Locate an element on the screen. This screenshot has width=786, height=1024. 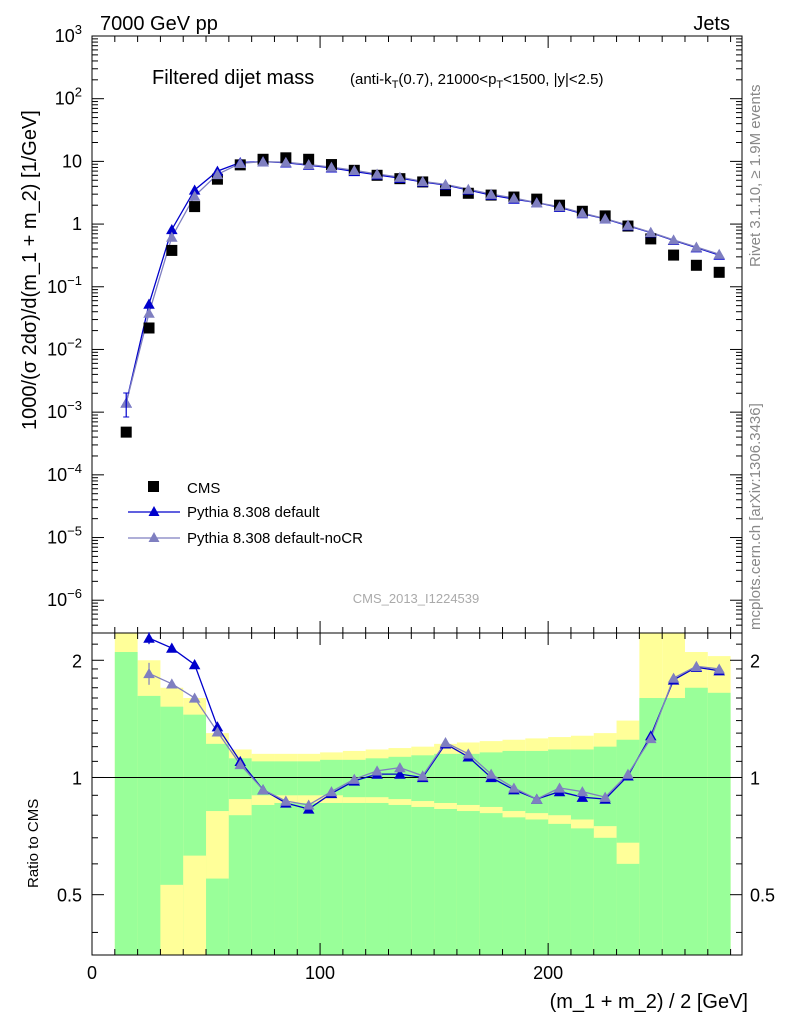
chart-title-main: Filtered dijet mass is located at coordinates (233, 78).